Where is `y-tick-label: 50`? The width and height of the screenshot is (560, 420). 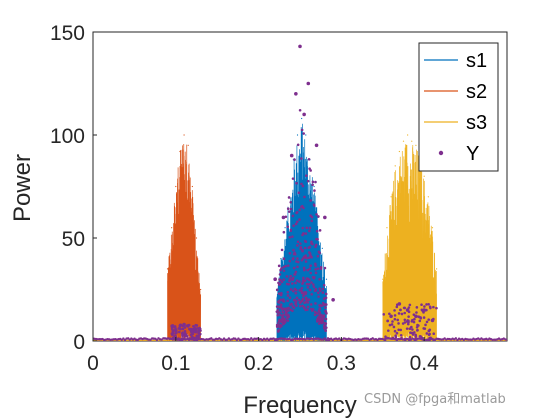 y-tick-label: 50 is located at coordinates (73, 239).